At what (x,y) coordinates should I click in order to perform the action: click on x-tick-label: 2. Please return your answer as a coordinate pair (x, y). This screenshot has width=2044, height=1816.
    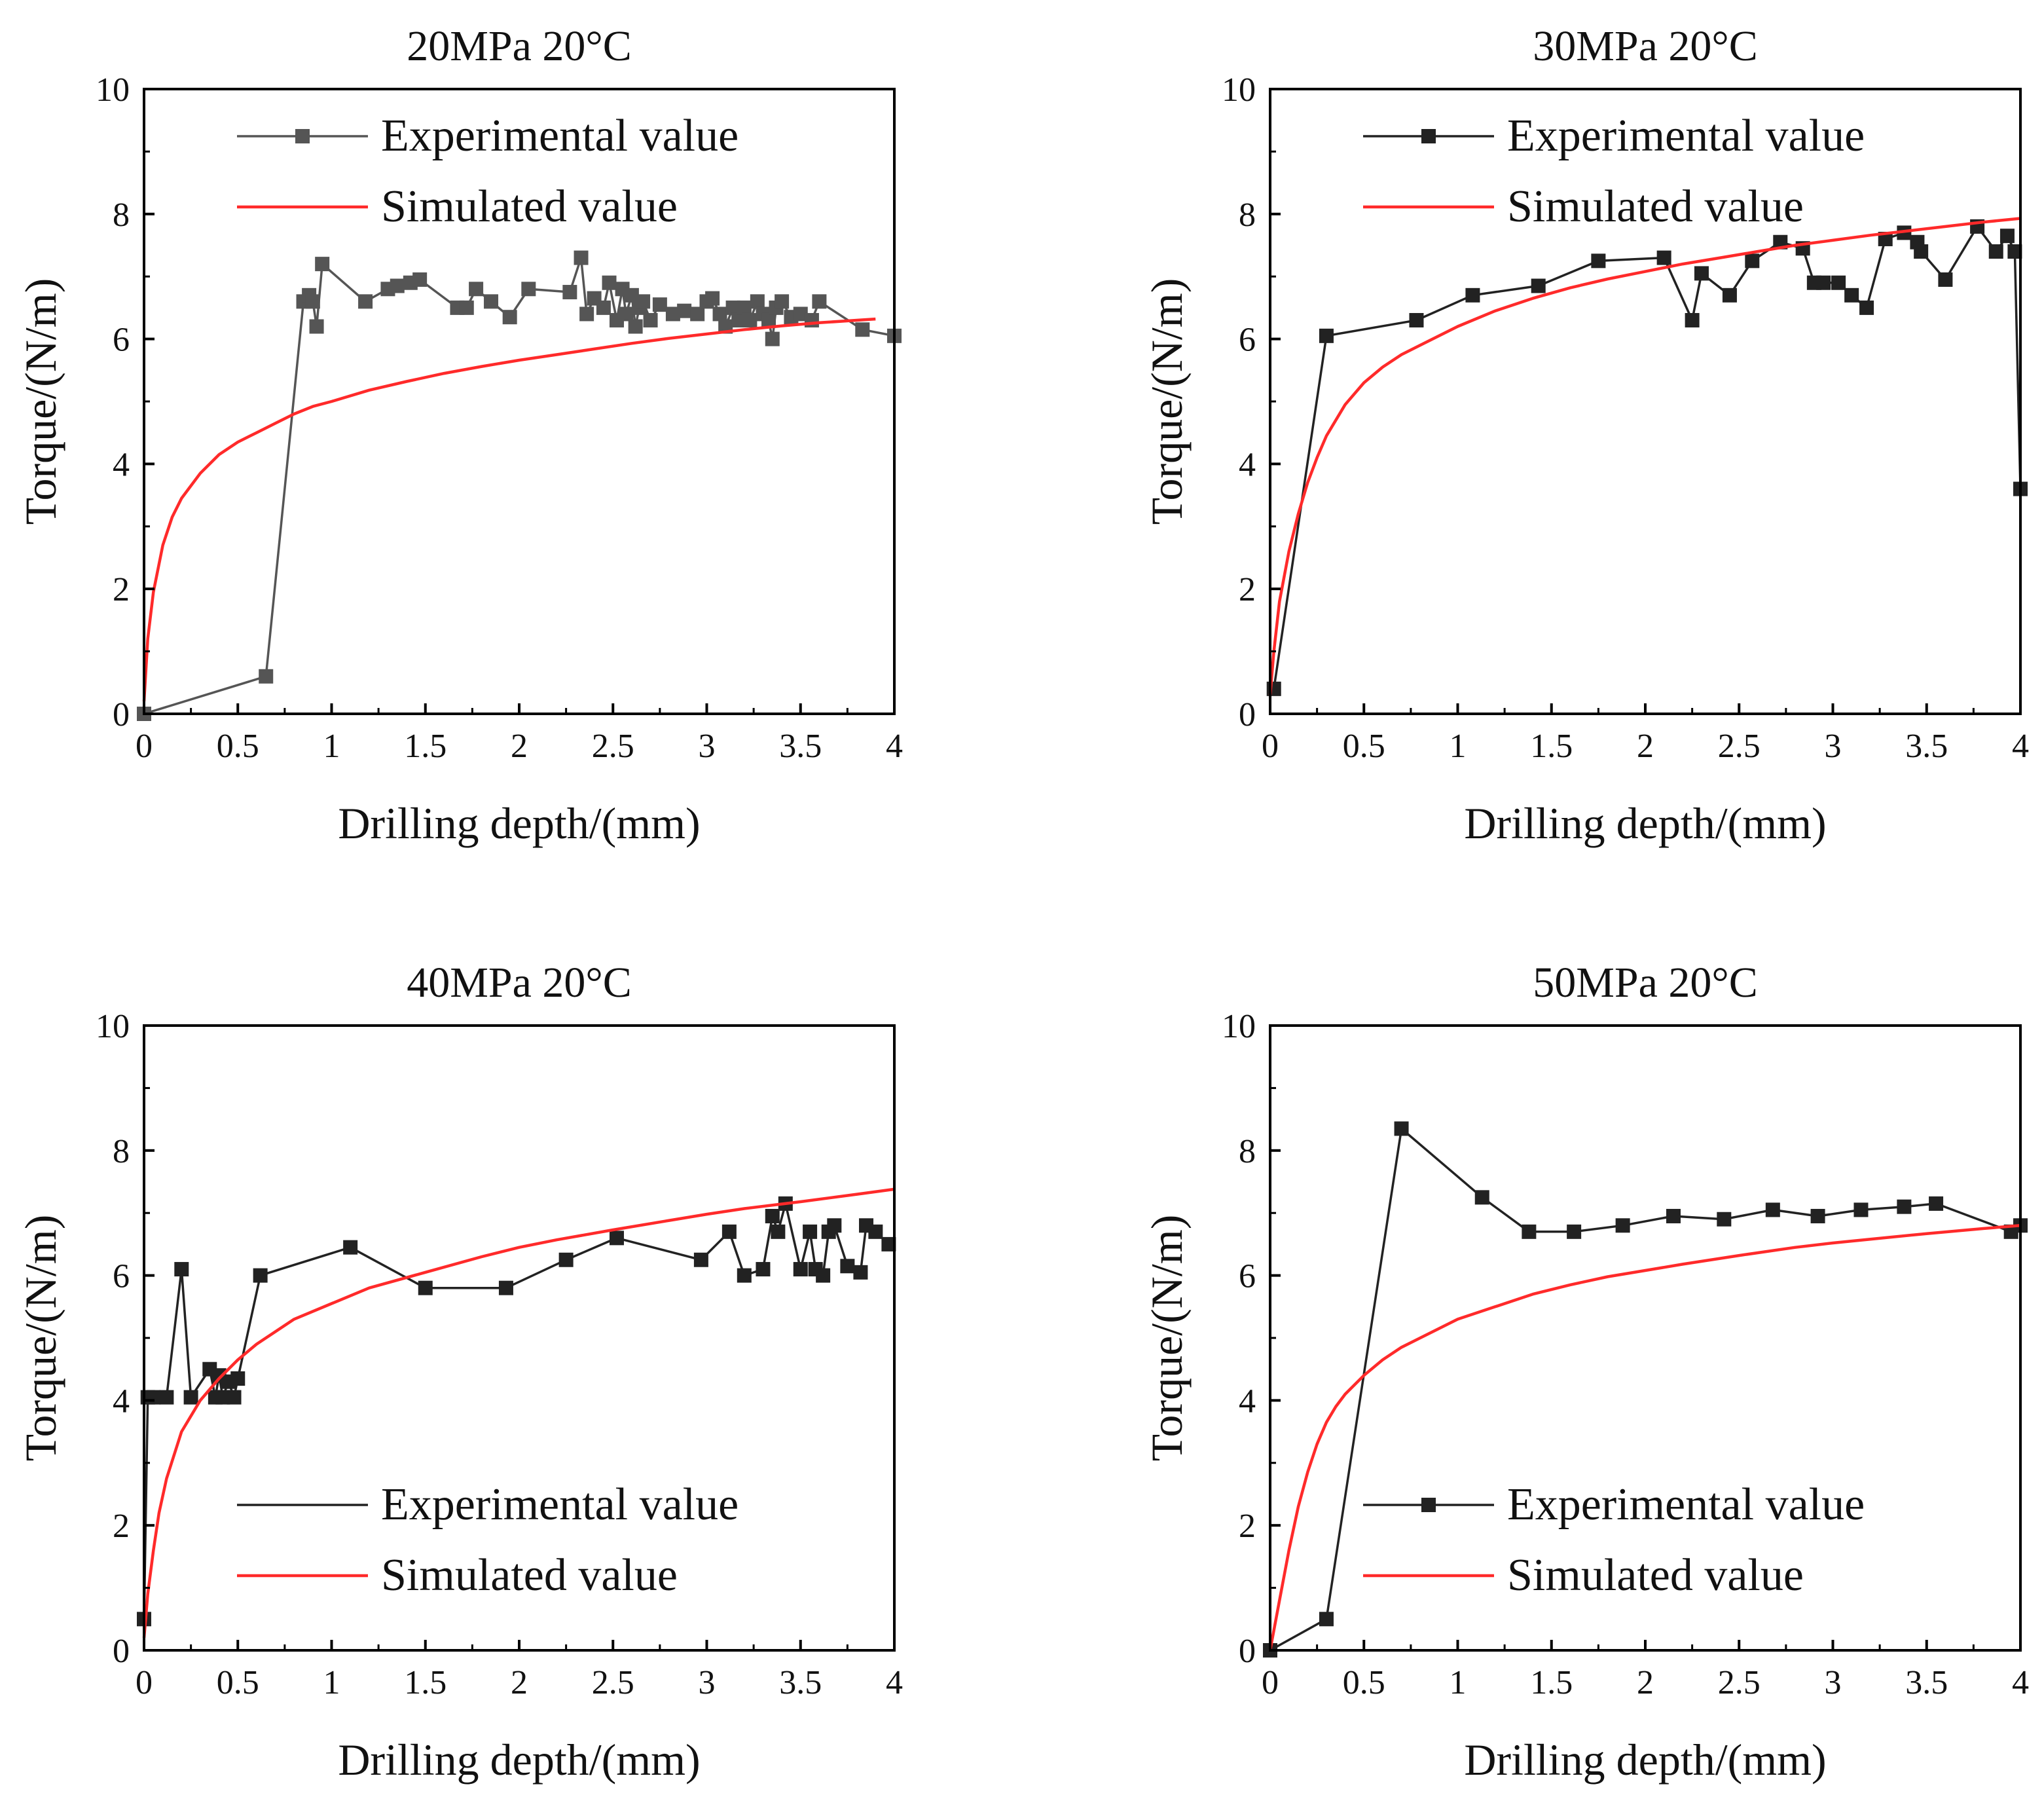
    Looking at the image, I should click on (519, 746).